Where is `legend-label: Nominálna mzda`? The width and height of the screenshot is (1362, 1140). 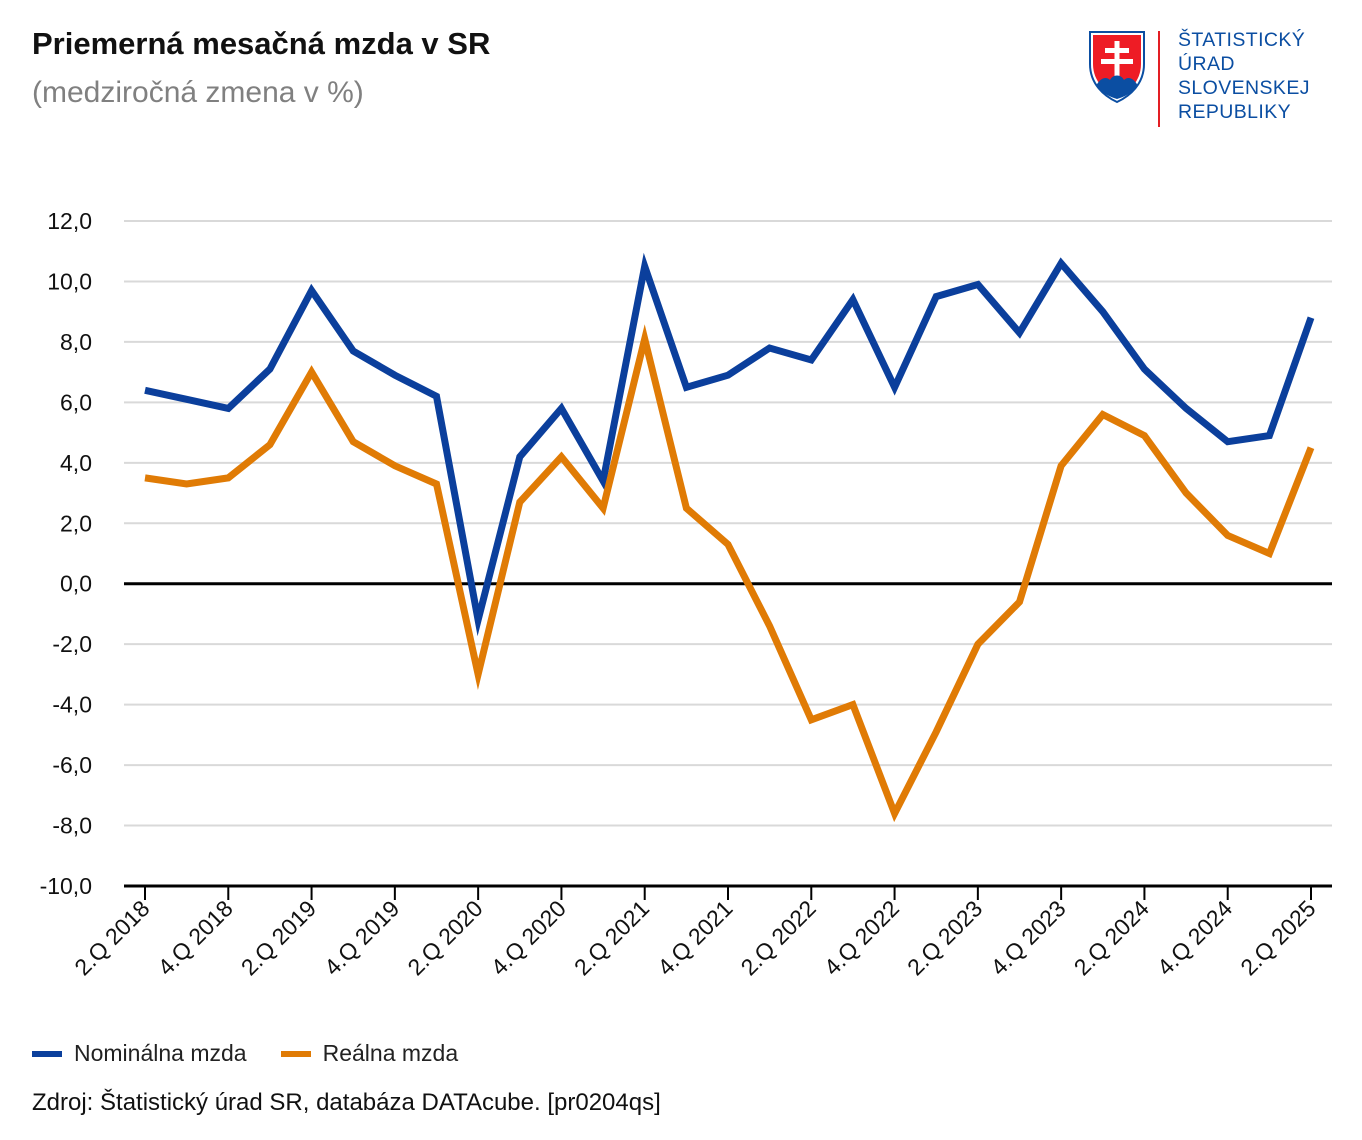
legend-label: Nominálna mzda is located at coordinates (160, 1053).